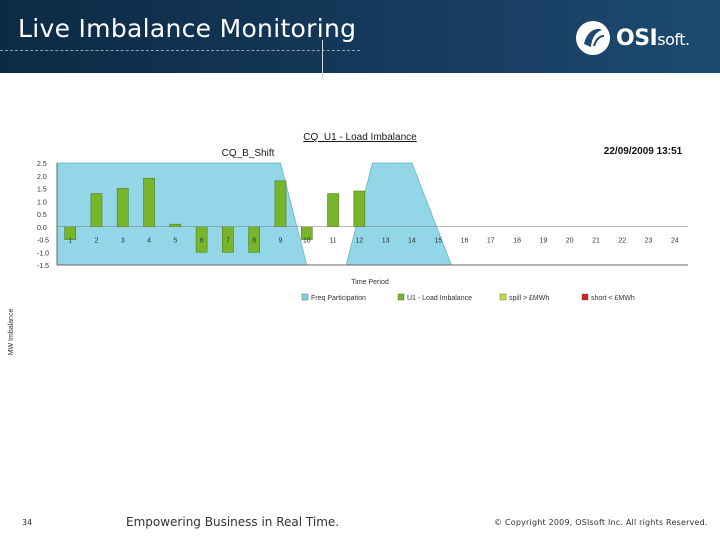  What do you see at coordinates (42, 215) in the screenshot?
I see `y-tick-label: 0.5` at bounding box center [42, 215].